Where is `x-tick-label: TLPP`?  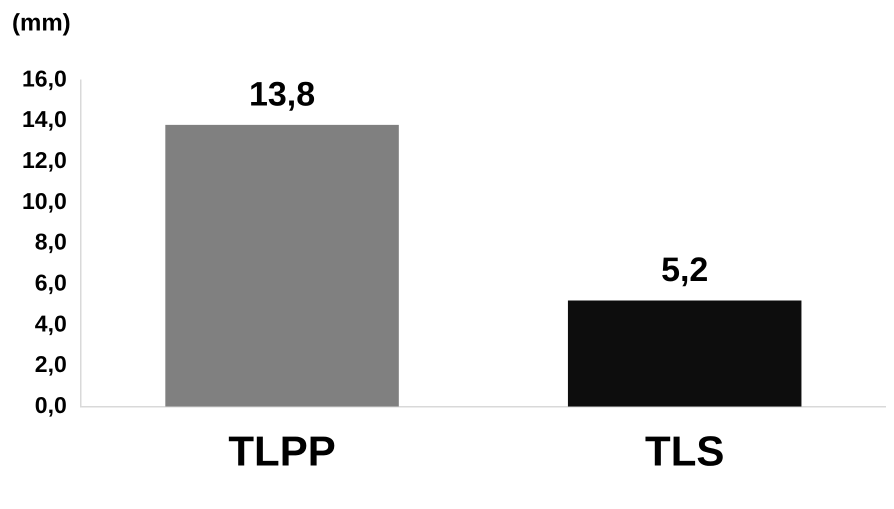
x-tick-label: TLPP is located at coordinates (282, 450).